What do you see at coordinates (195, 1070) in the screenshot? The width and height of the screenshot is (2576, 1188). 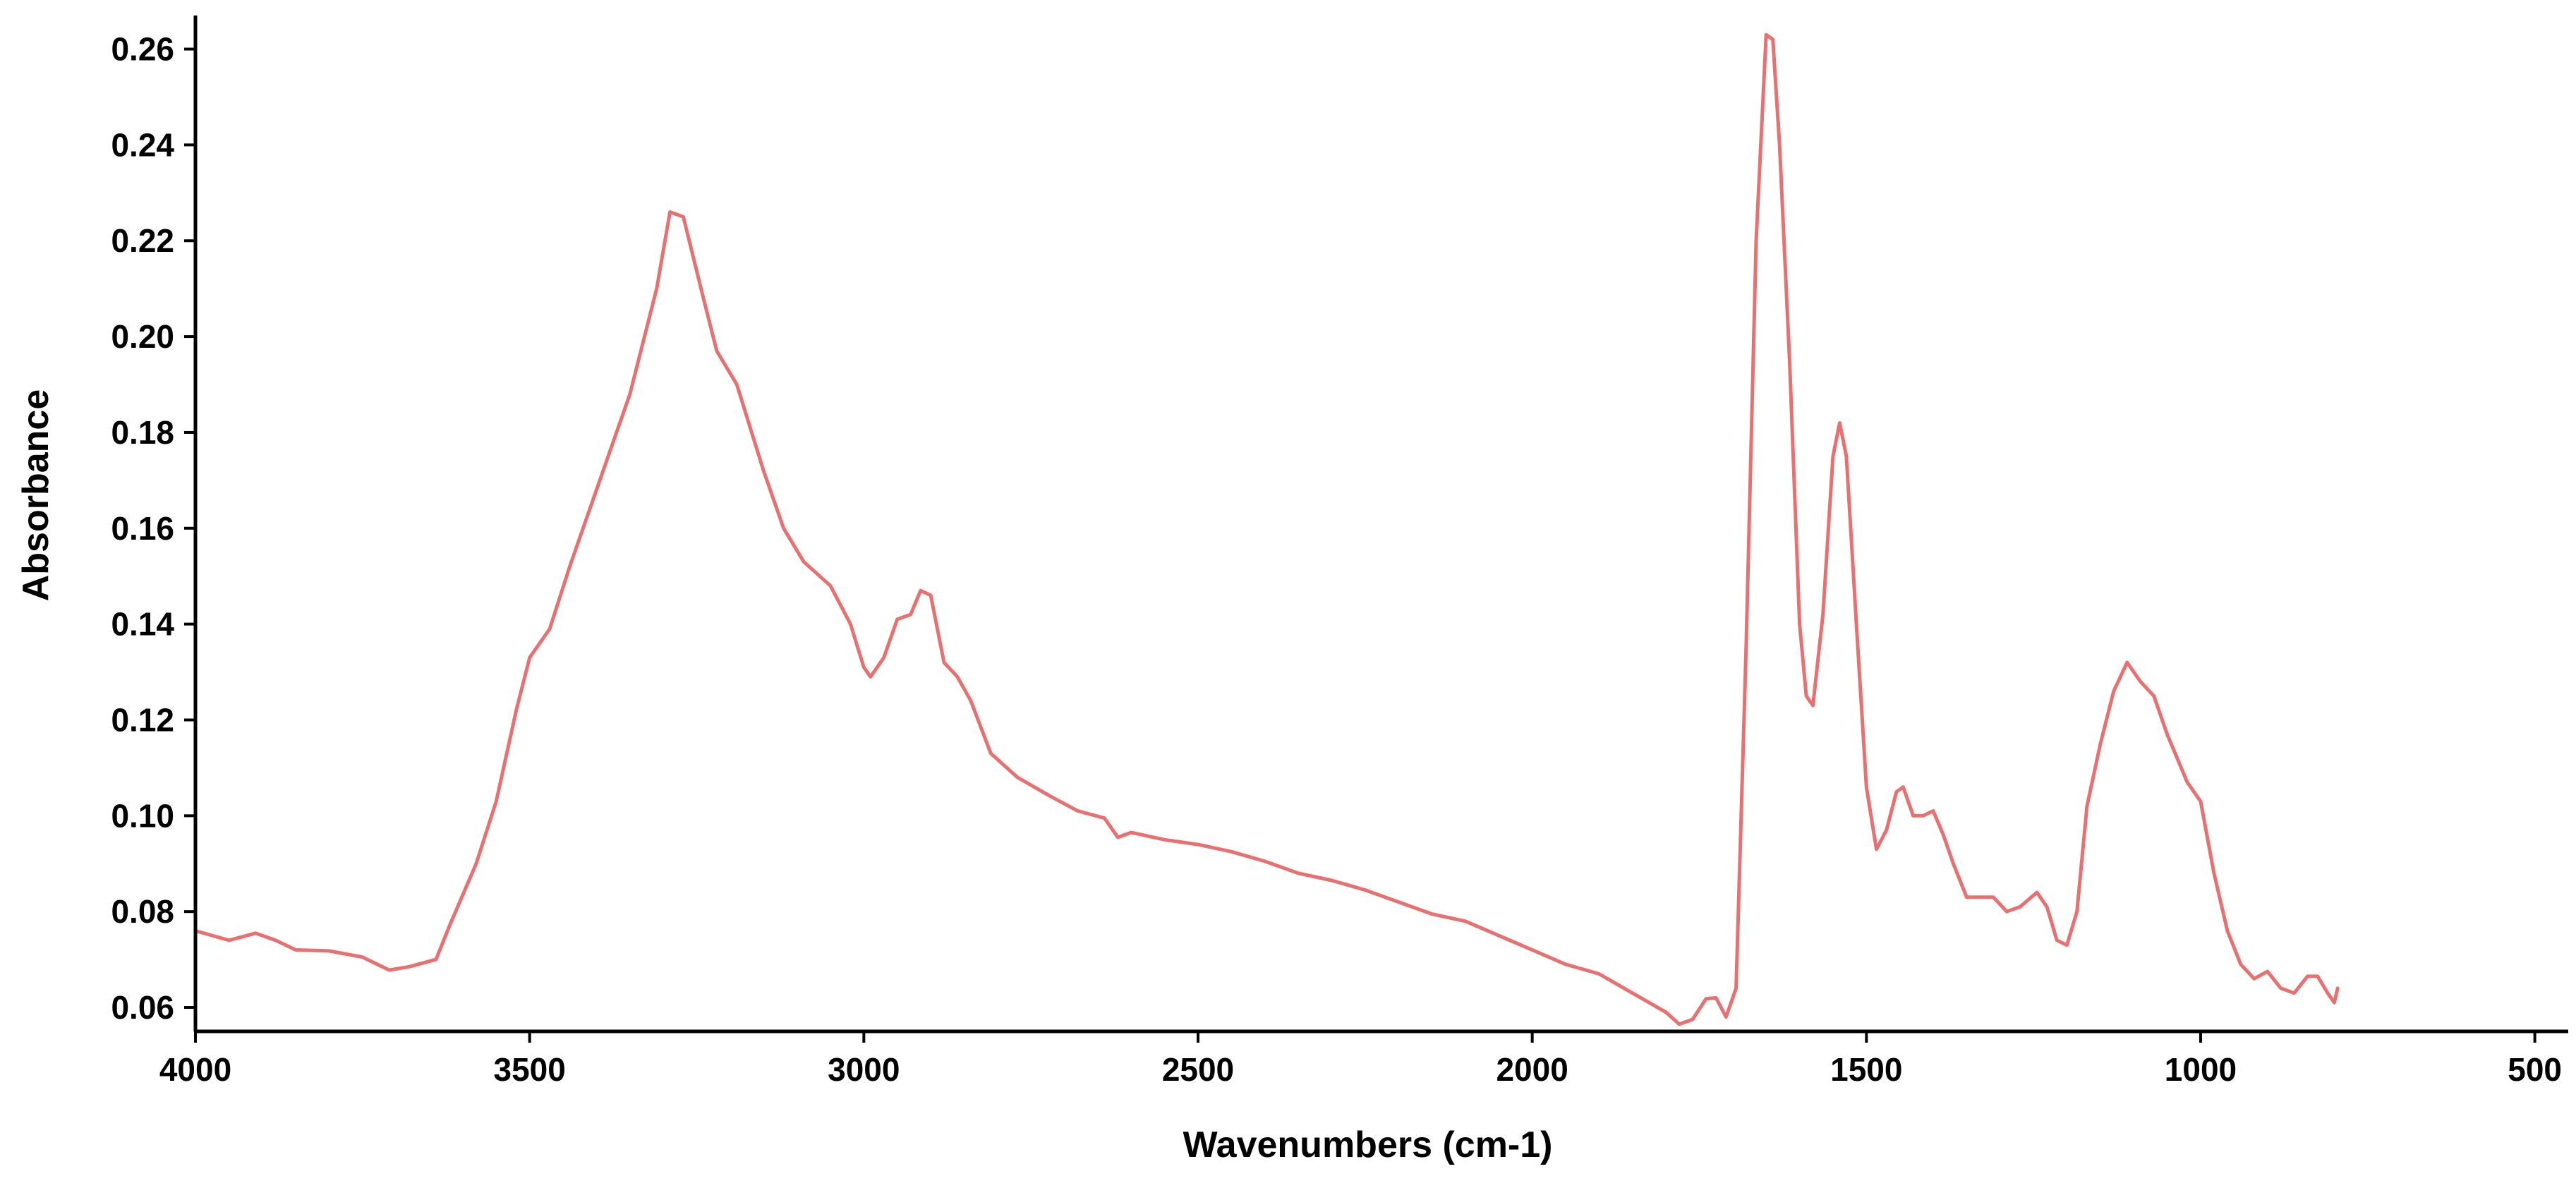 I see `x-tick-label: 4000` at bounding box center [195, 1070].